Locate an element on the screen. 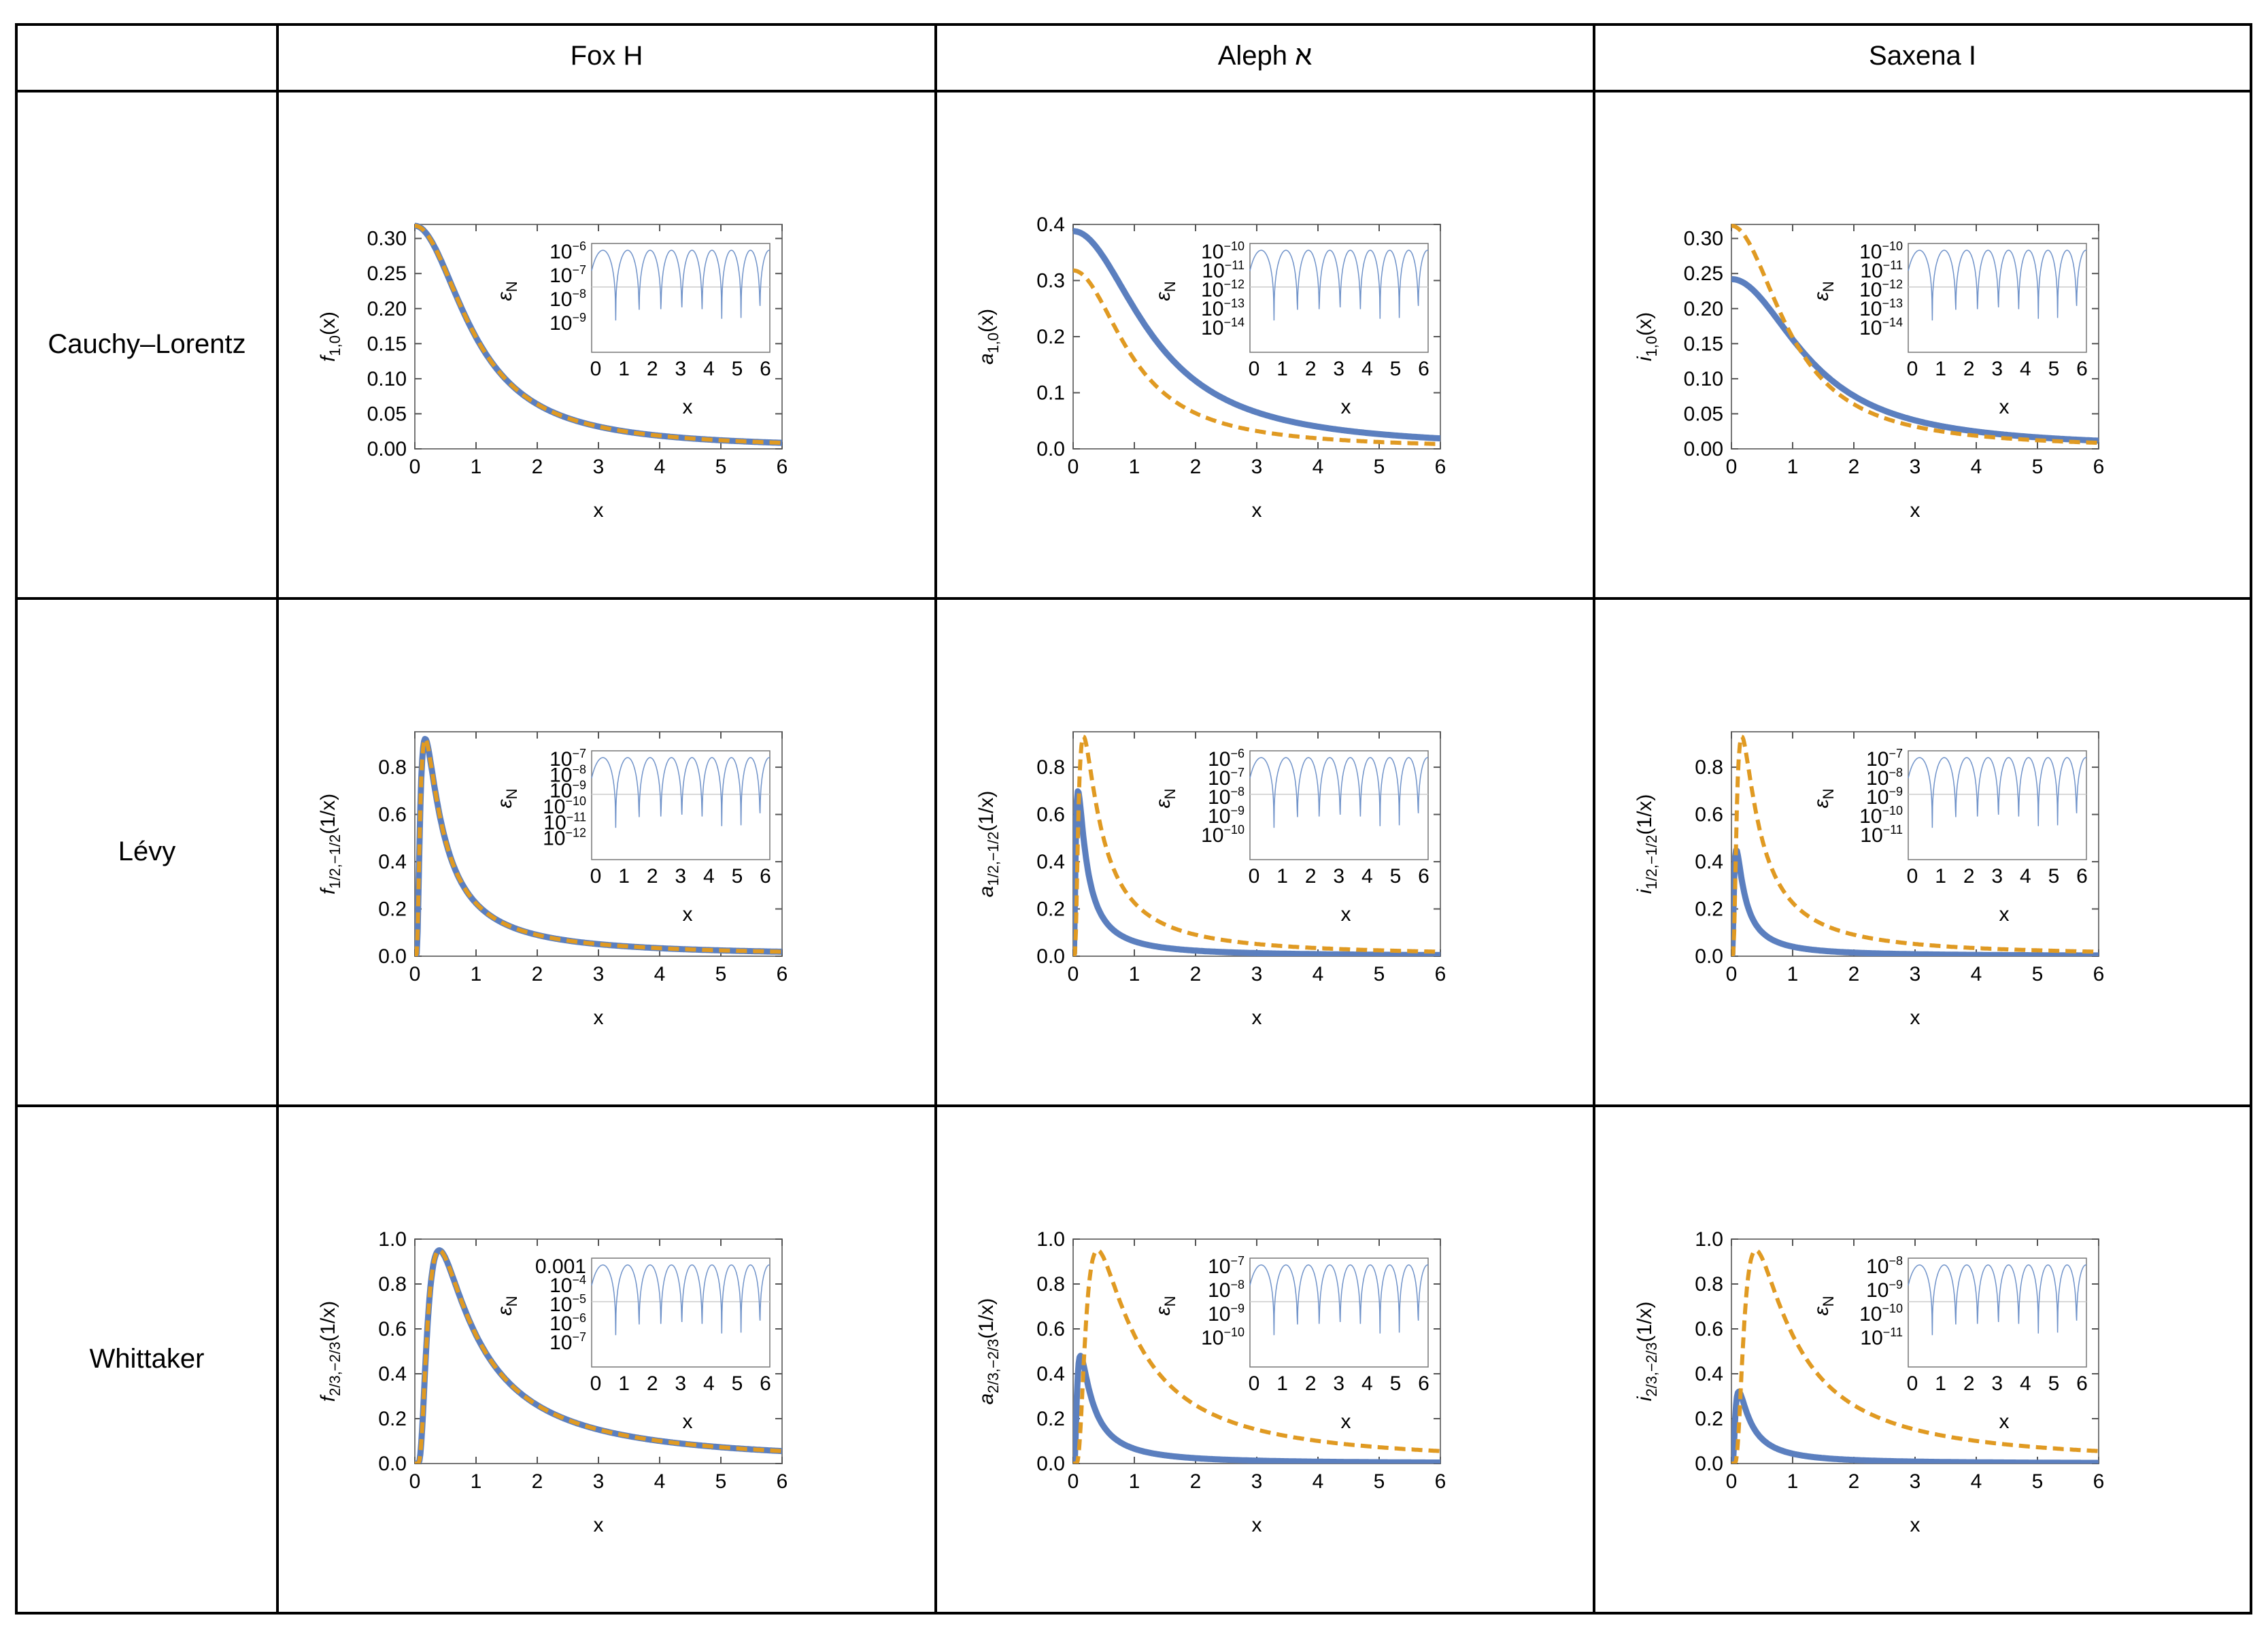 This screenshot has width=2268, height=1639. y-tick-label: 0.00 is located at coordinates (387, 449).